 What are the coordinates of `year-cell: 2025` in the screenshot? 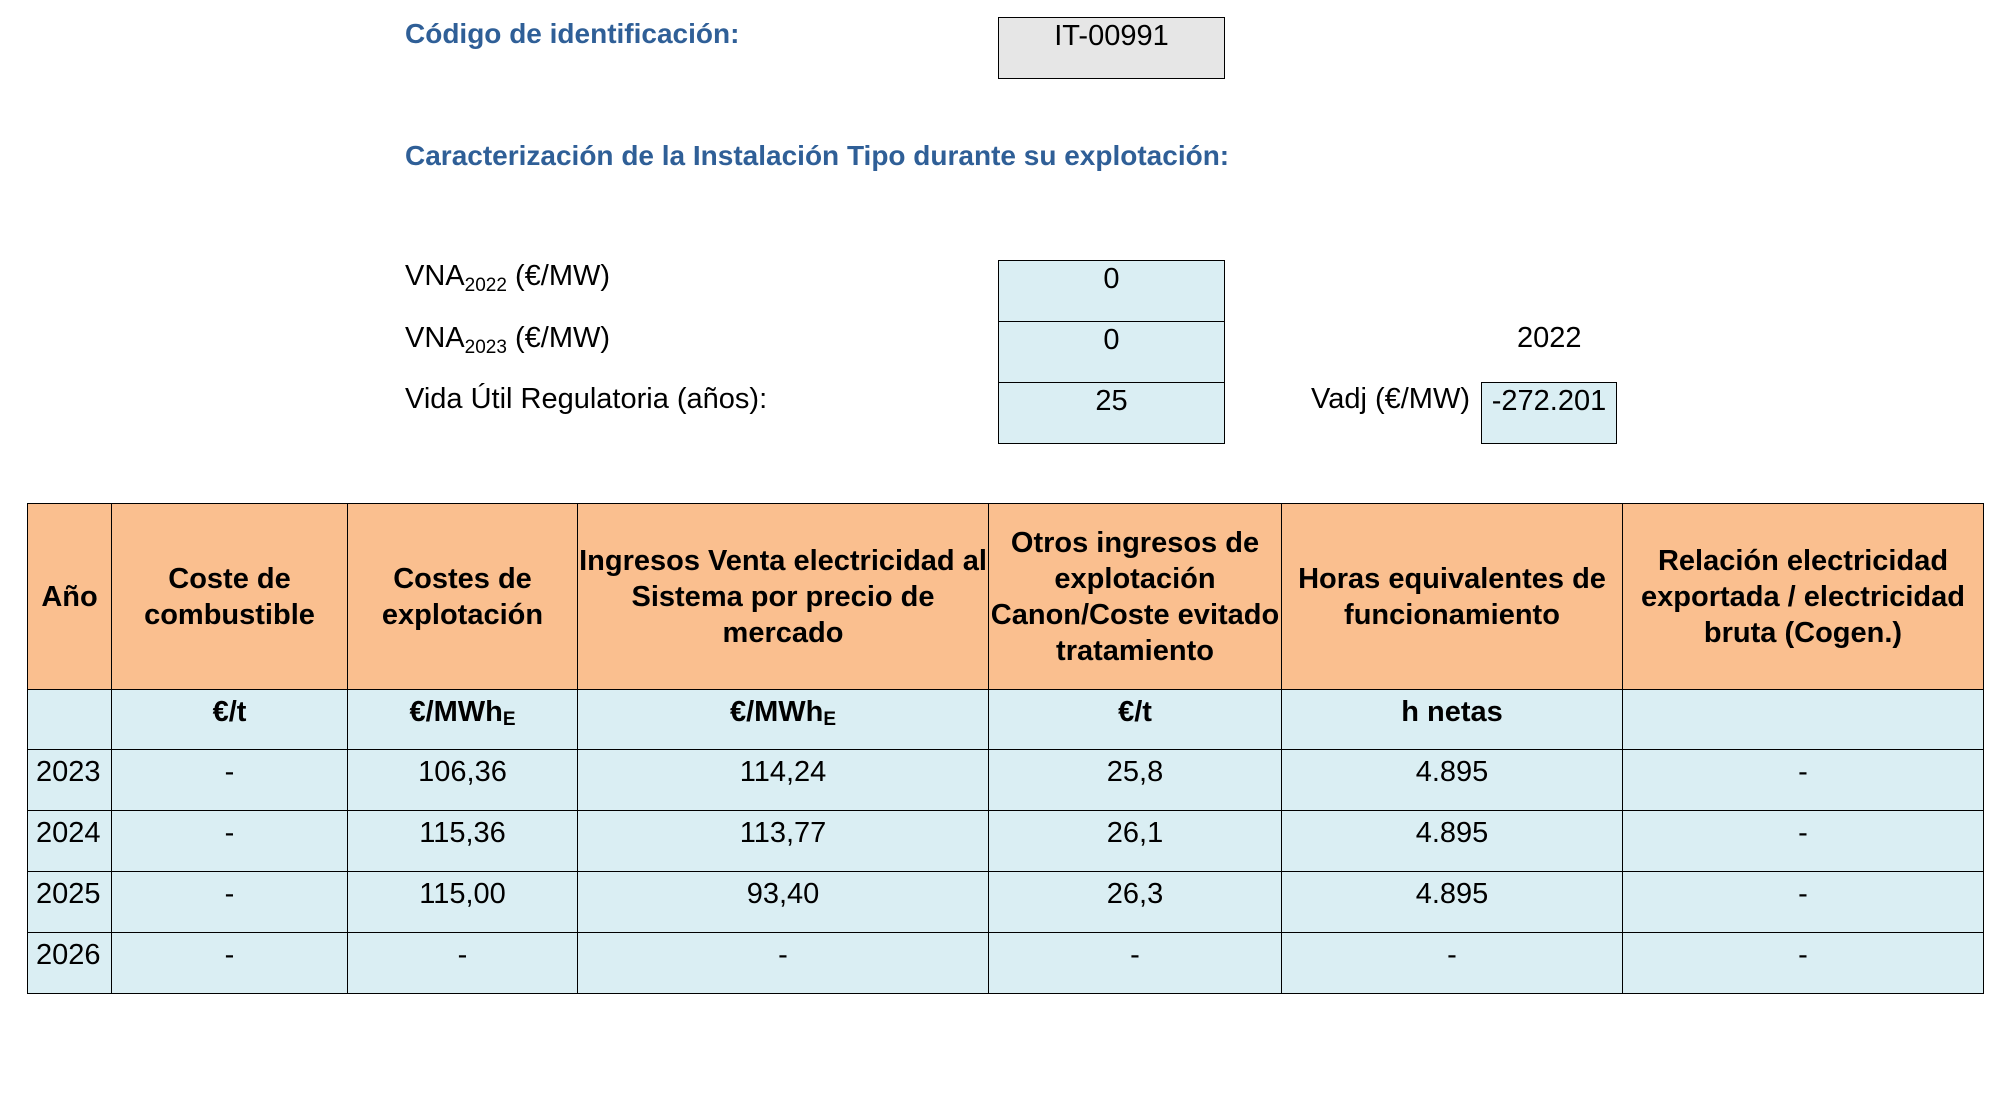 It's located at (69, 902).